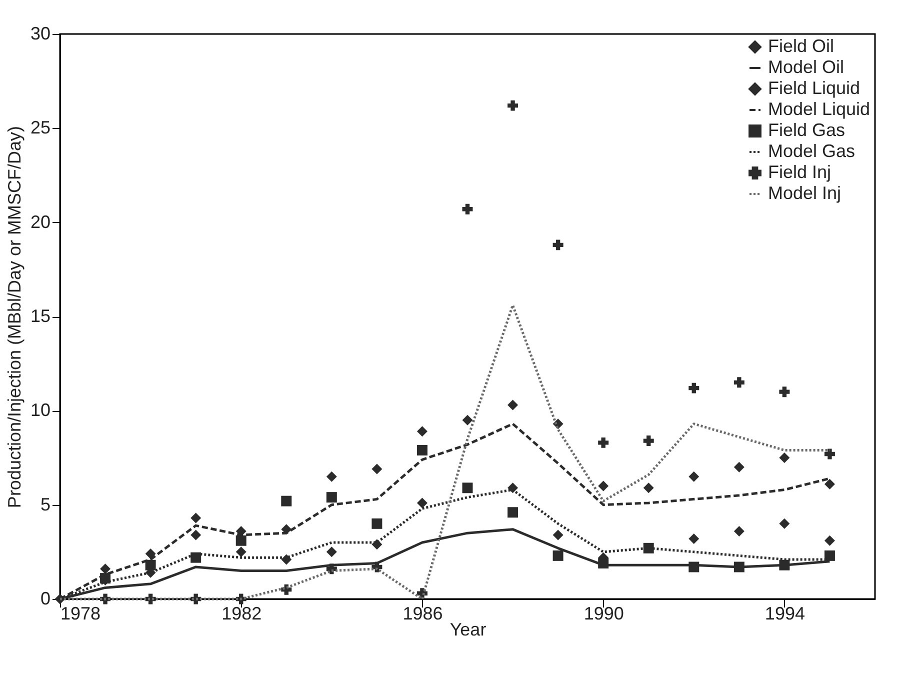 This screenshot has width=923, height=683. What do you see at coordinates (800, 172) in the screenshot?
I see `legend-label: Field Inj` at bounding box center [800, 172].